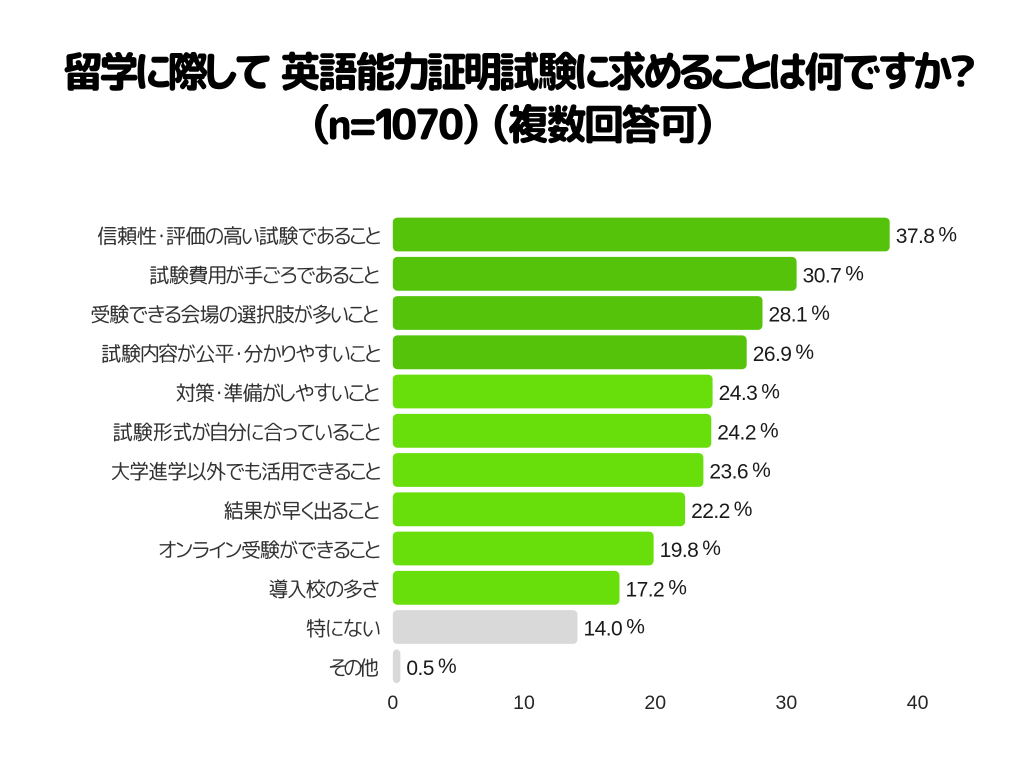 The height and width of the screenshot is (768, 1024). What do you see at coordinates (656, 589) in the screenshot?
I see `svg-text: 17.2%` at bounding box center [656, 589].